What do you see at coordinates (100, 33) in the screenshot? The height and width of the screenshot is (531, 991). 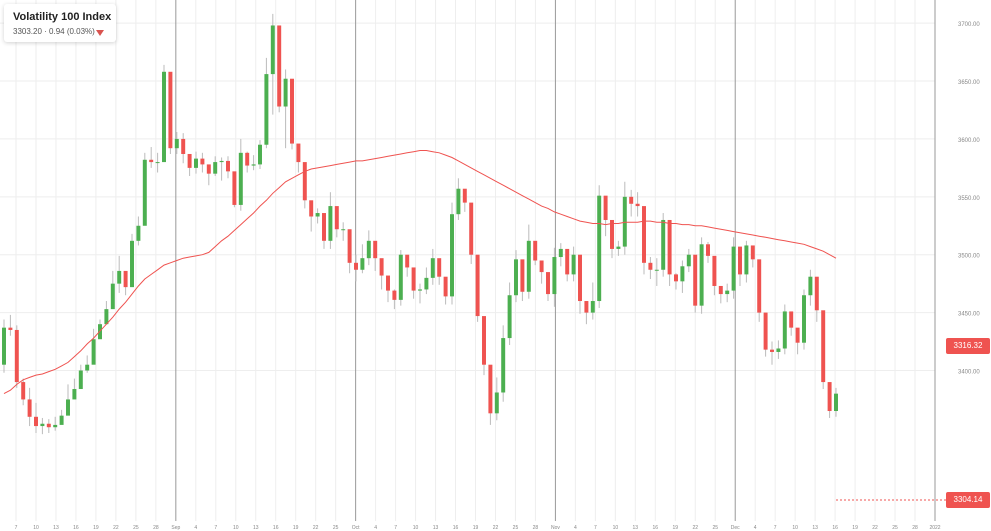 I see `down-arrow-icon` at bounding box center [100, 33].